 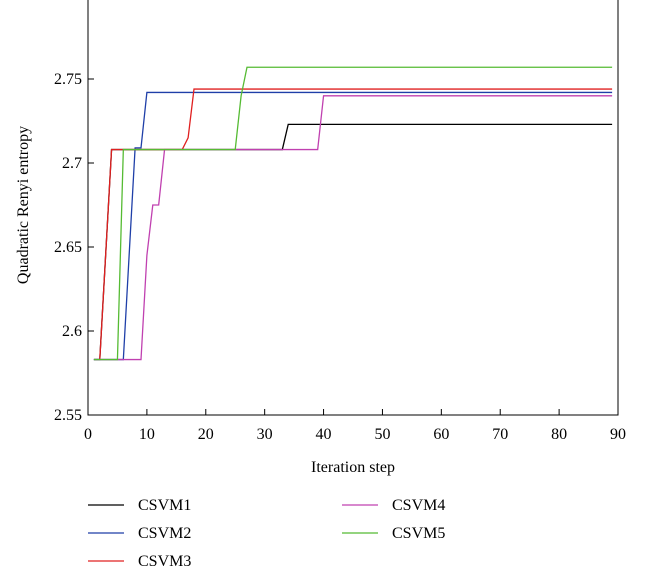 What do you see at coordinates (441, 434) in the screenshot?
I see `x-tick-label: 60` at bounding box center [441, 434].